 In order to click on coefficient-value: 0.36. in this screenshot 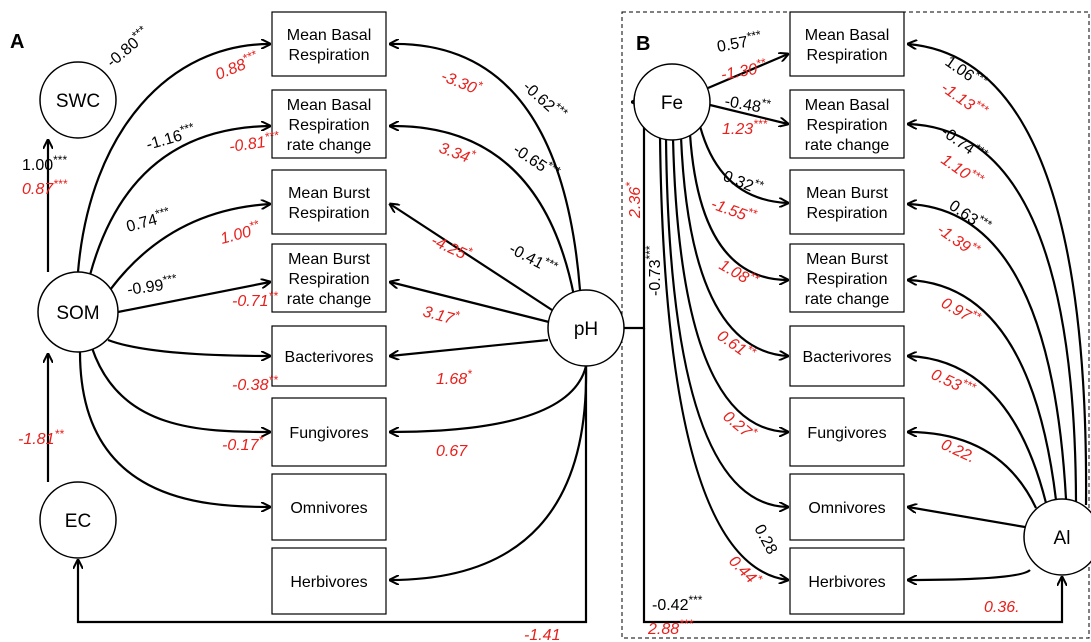, I will do `click(1002, 607)`.